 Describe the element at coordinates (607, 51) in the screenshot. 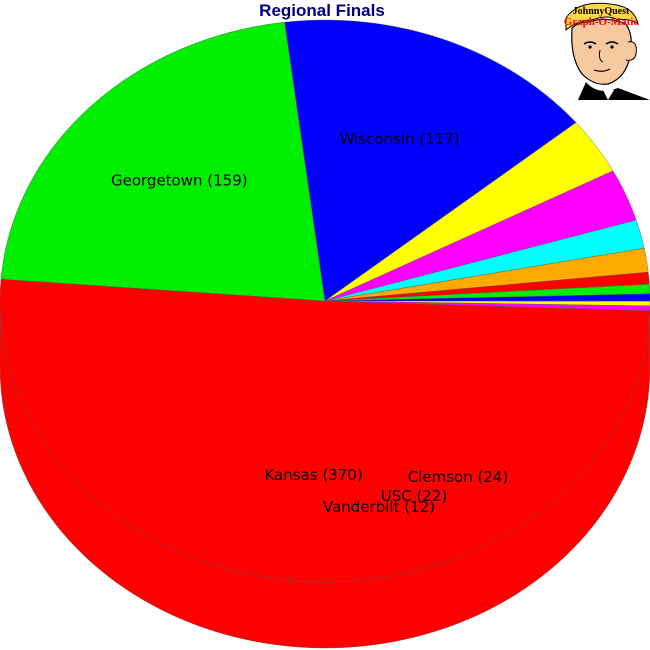

I see `graph-o-matic-logo: JohnnyQuest Graph-O-Matic` at that location.